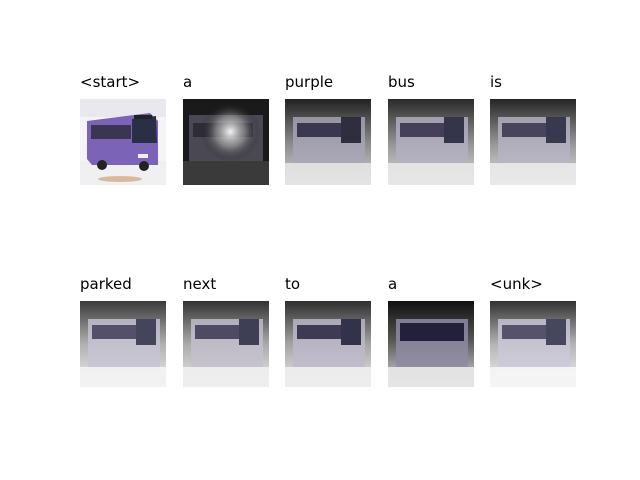 The image size is (640, 480). I want to click on bus-photo, so click(123, 142).